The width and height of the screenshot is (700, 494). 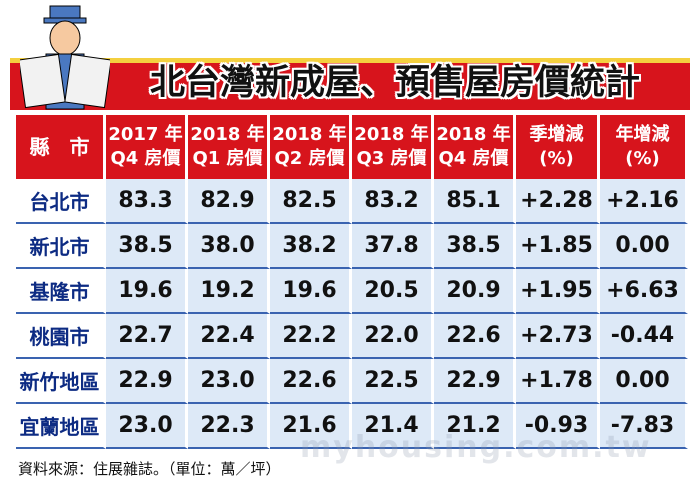 What do you see at coordinates (393, 246) in the screenshot?
I see `value-cell: 37.8` at bounding box center [393, 246].